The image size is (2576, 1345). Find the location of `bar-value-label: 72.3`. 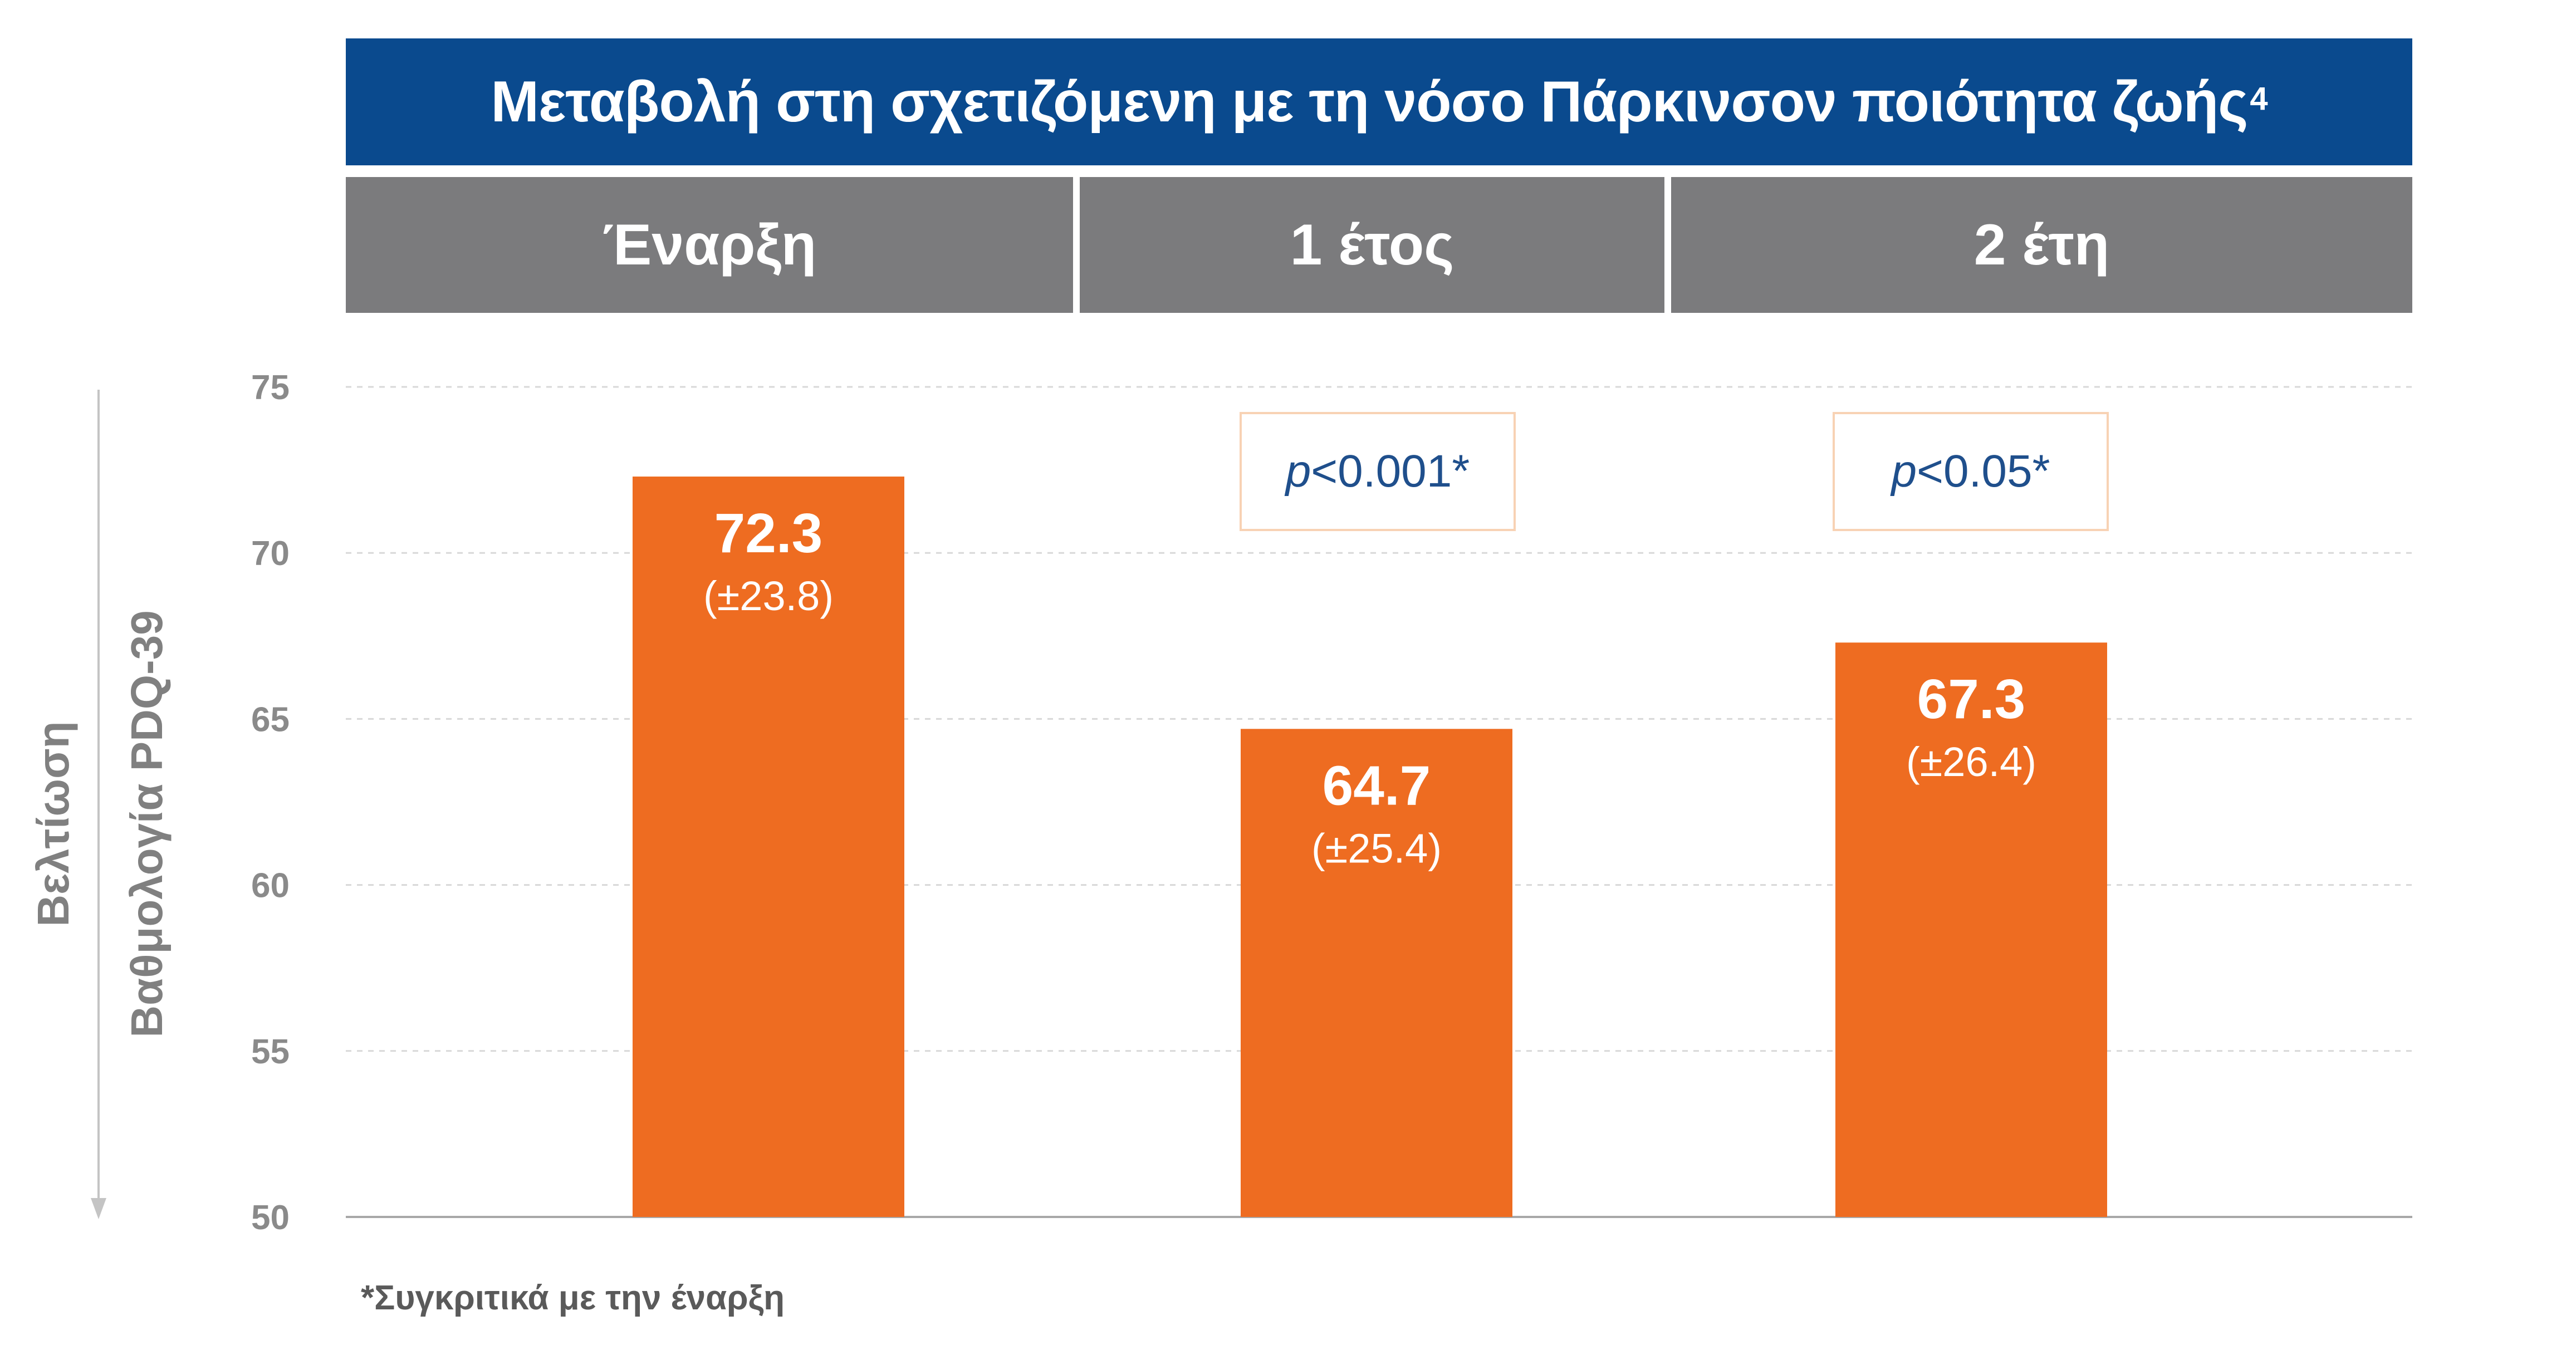

bar-value-label: 72.3 is located at coordinates (768, 533).